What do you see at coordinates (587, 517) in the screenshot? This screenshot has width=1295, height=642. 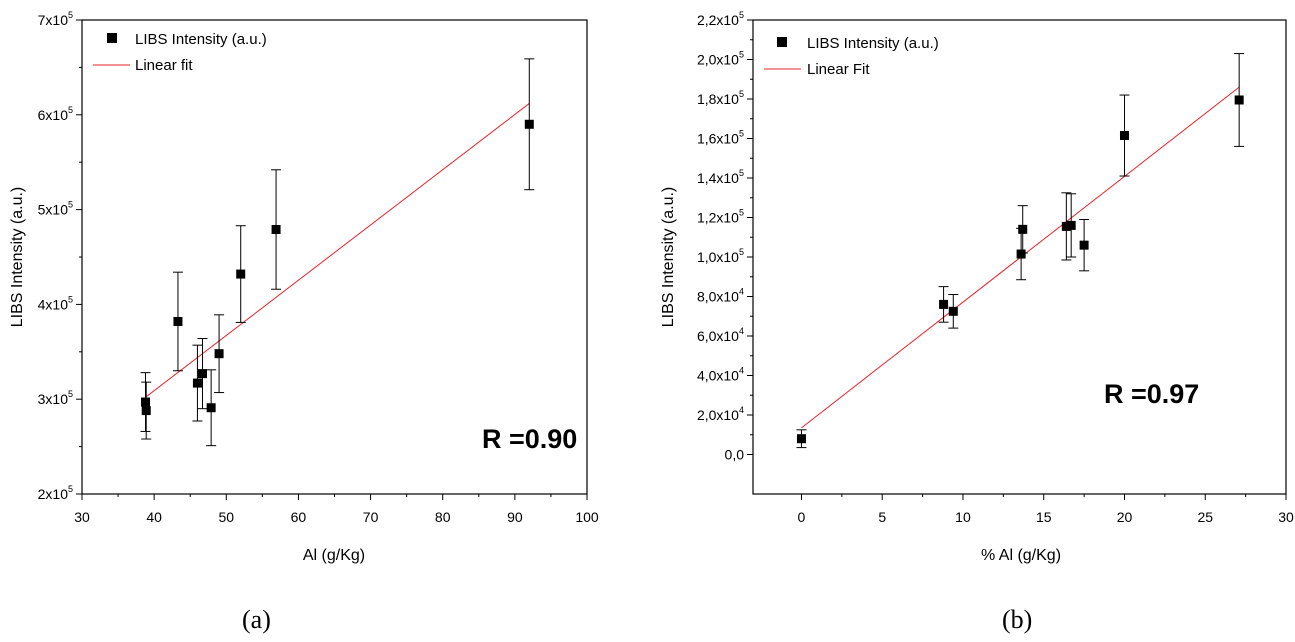 I see `x-tick-label: 100` at bounding box center [587, 517].